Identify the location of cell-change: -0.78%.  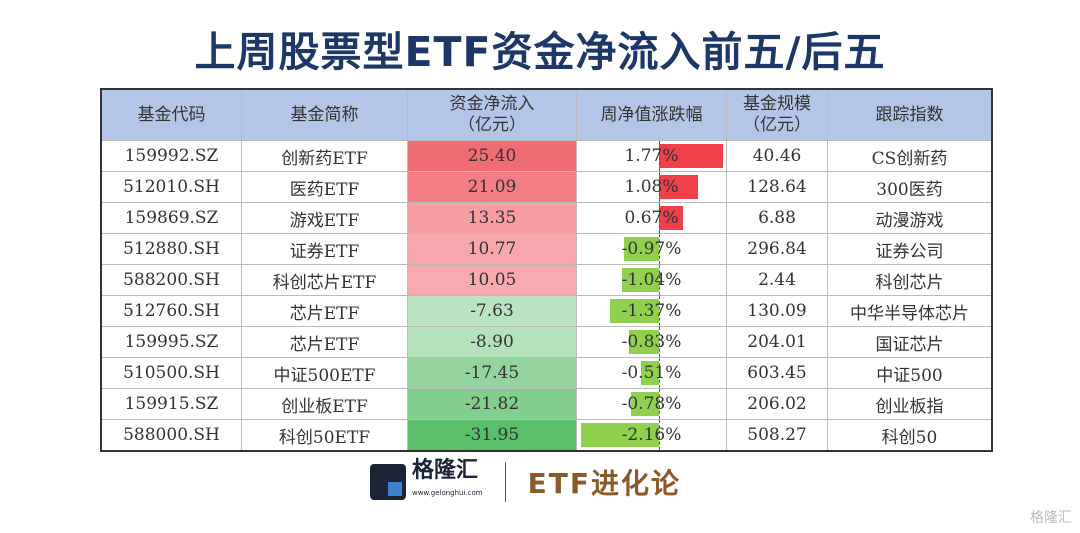
(651, 404).